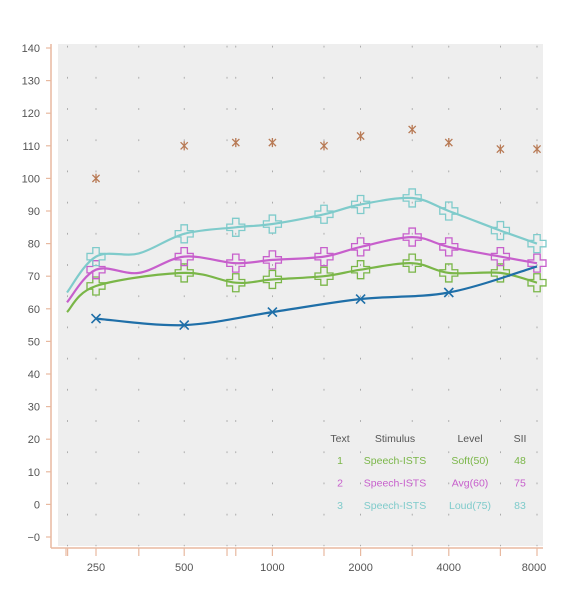 The width and height of the screenshot is (579, 600). I want to click on series-soft, so click(306, 283).